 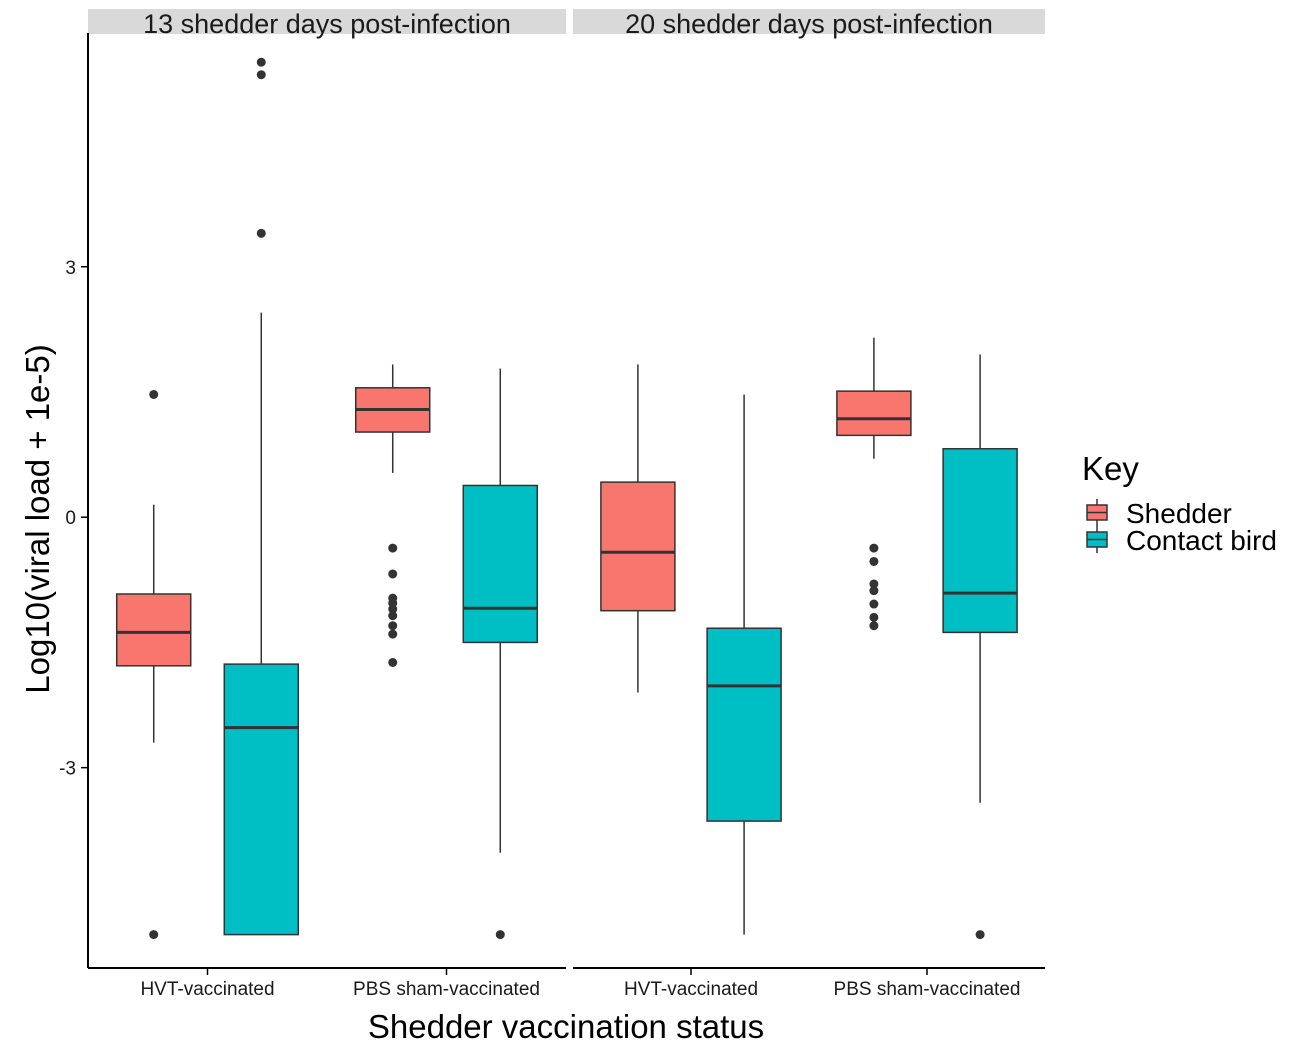 I want to click on legend-label-shedder: Shedder, so click(x=1179, y=513).